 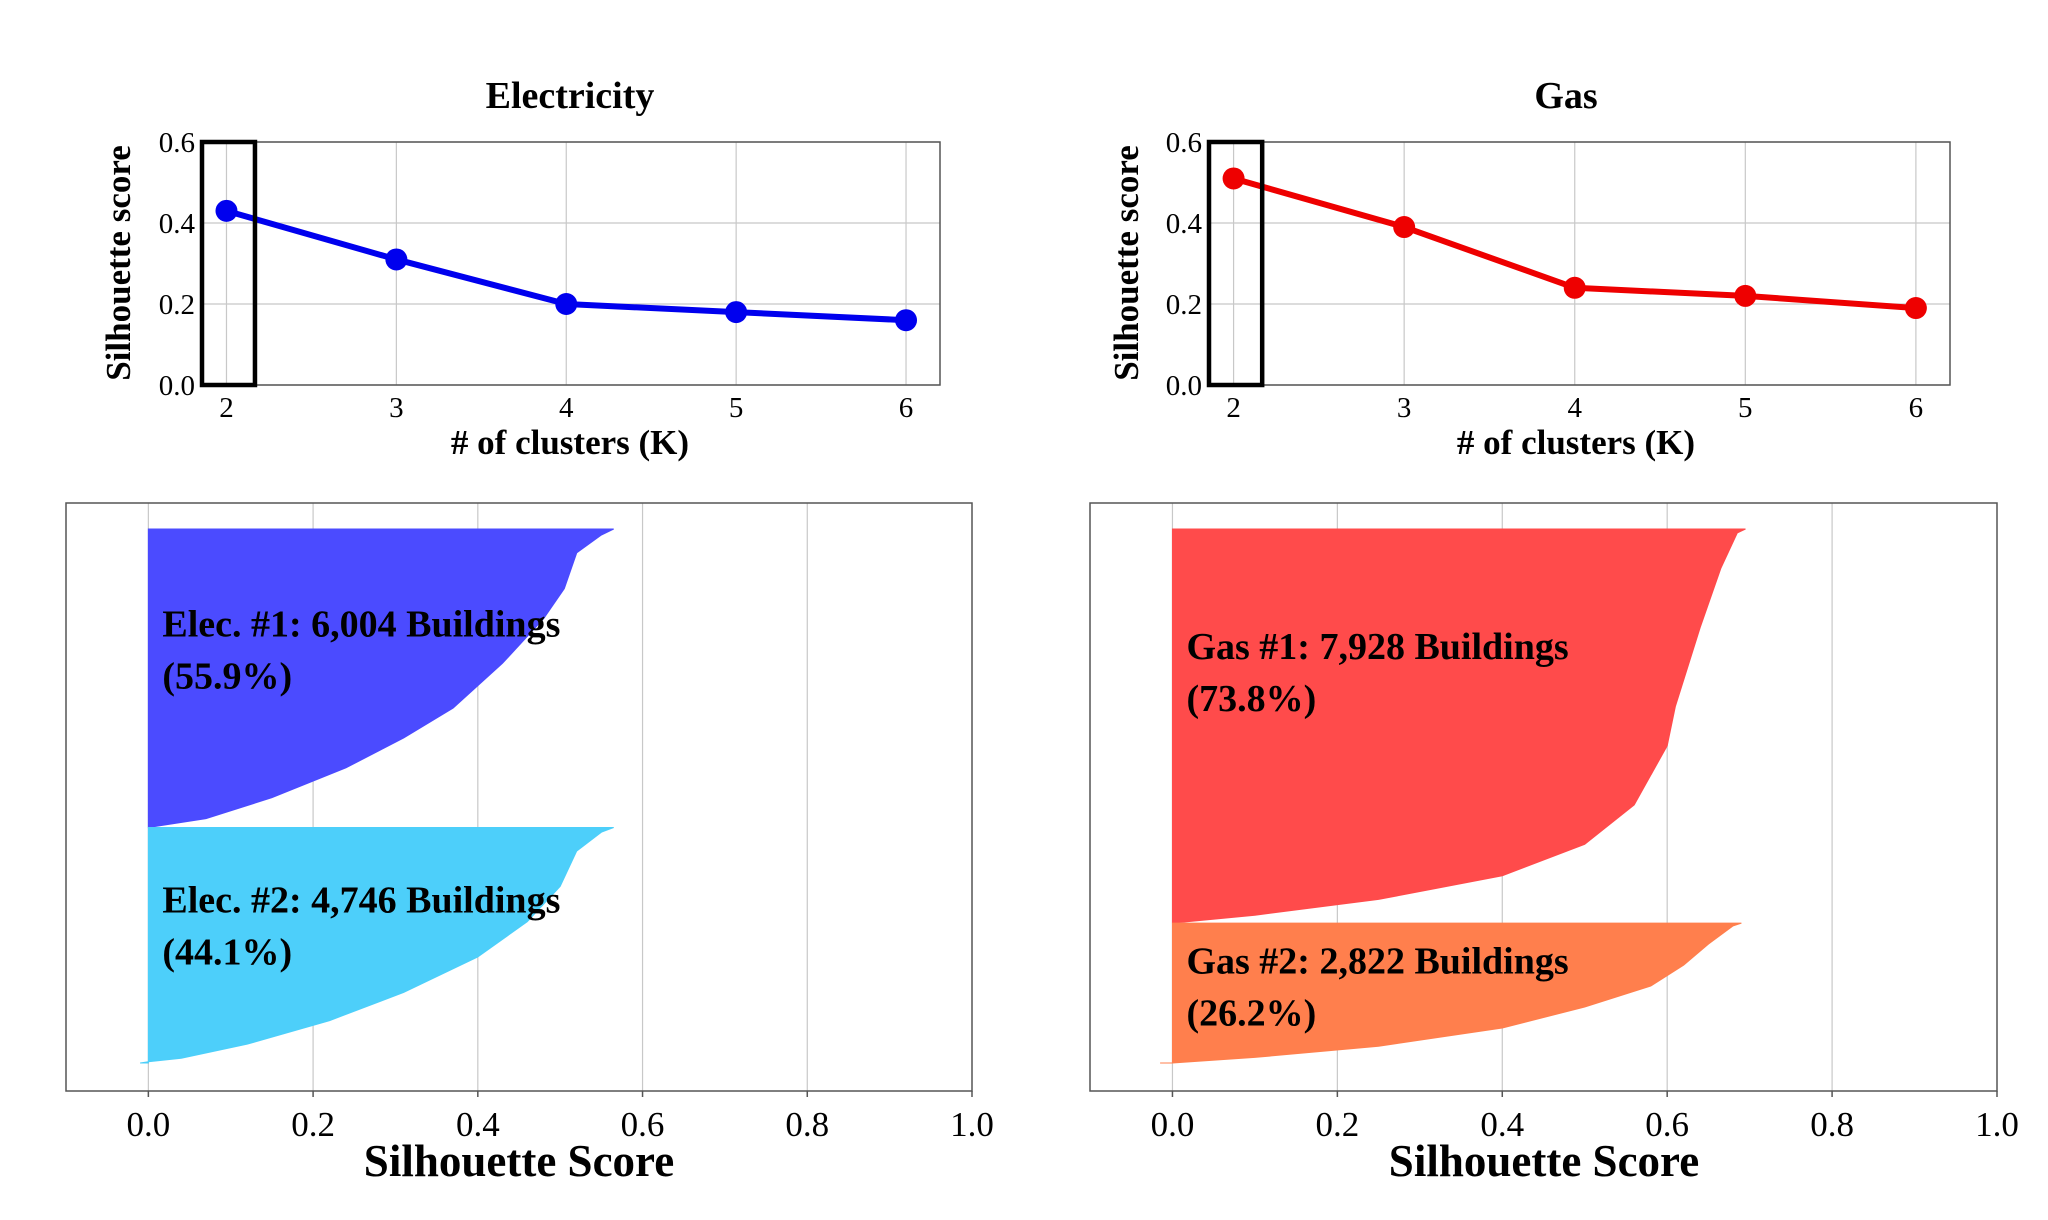 I want to click on cluster-label: Gas #1: 7,928 Buildings, so click(x=1377, y=647).